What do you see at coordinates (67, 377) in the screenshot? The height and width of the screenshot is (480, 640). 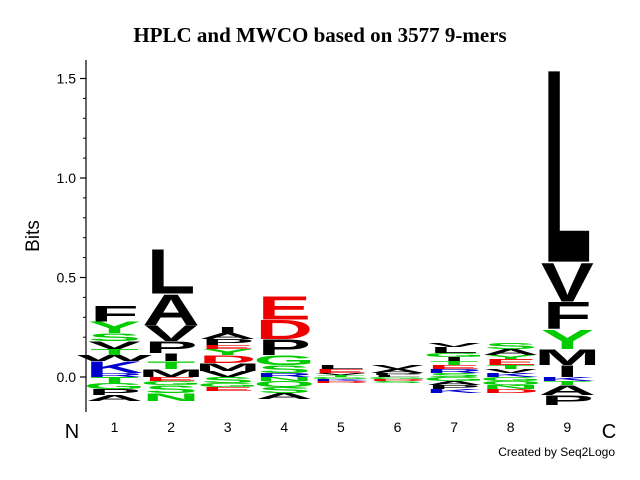 I see `y-tick-label: 0.0` at bounding box center [67, 377].